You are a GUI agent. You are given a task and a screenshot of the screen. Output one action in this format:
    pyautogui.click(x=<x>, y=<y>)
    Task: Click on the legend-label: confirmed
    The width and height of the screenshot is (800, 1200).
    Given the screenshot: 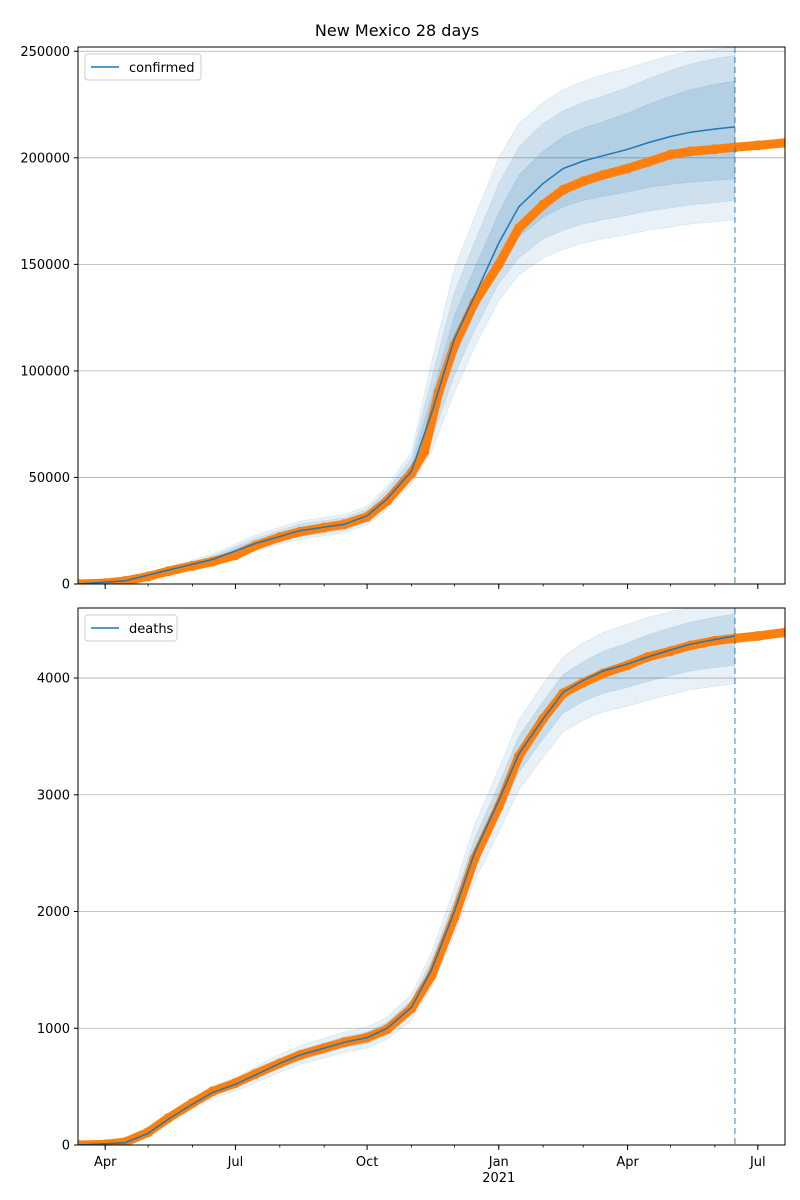 What is the action you would take?
    pyautogui.click(x=162, y=68)
    